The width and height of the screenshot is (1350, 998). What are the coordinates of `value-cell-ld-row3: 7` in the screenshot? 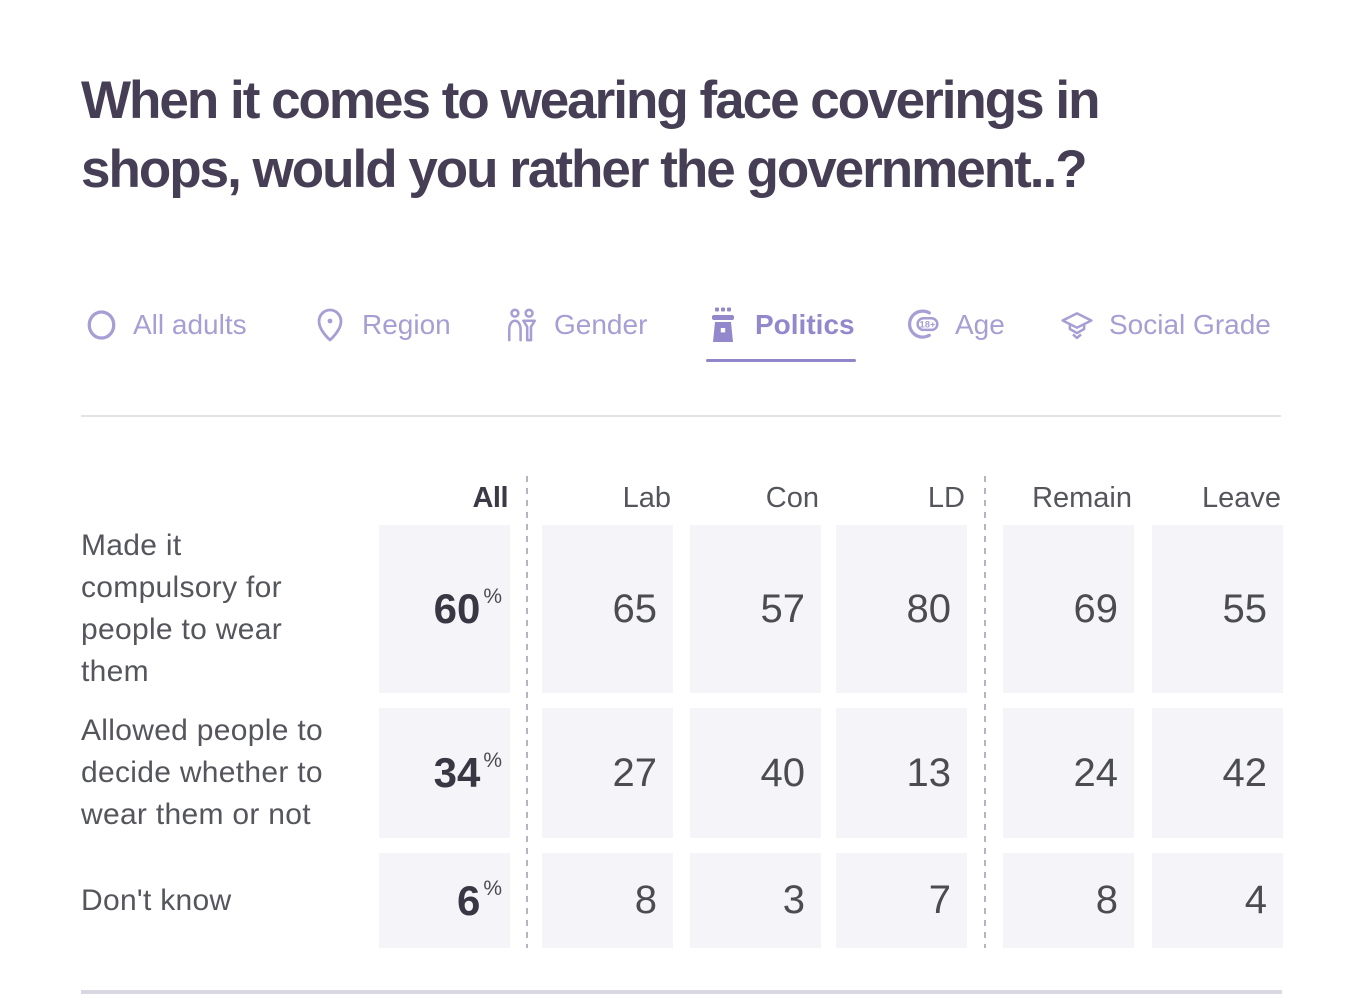 It's located at (901, 900).